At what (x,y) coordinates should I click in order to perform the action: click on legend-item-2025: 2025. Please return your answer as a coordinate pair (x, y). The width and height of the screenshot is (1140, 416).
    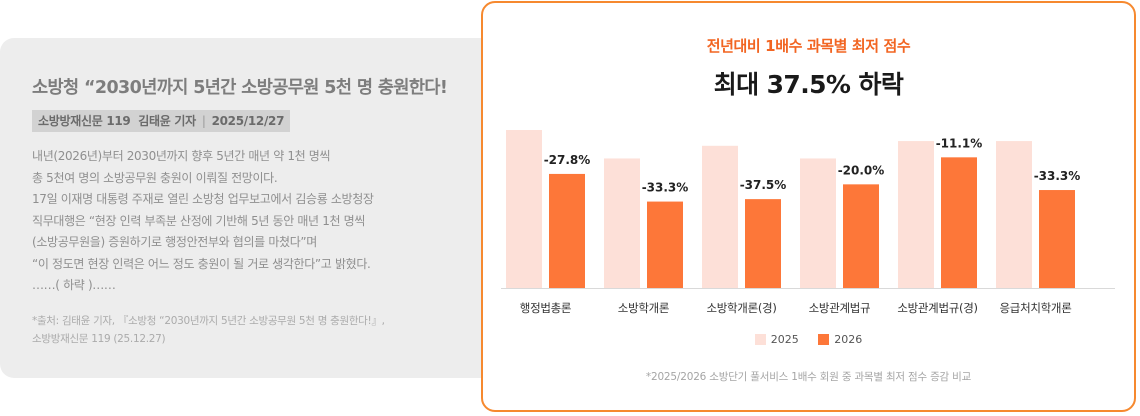
    Looking at the image, I should click on (776, 339).